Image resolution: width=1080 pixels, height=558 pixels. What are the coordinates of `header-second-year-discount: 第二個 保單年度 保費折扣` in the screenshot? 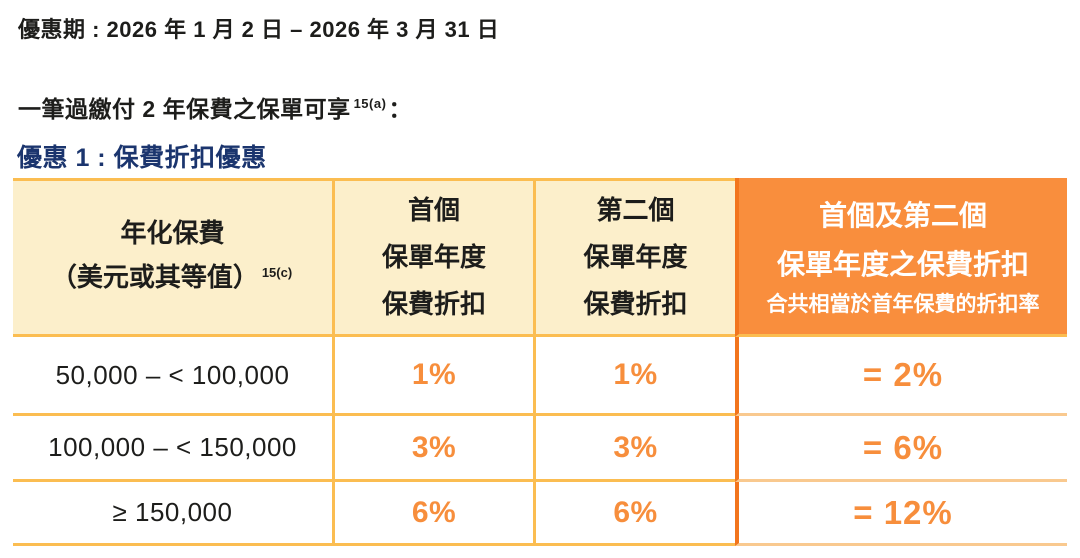 It's located at (634, 257).